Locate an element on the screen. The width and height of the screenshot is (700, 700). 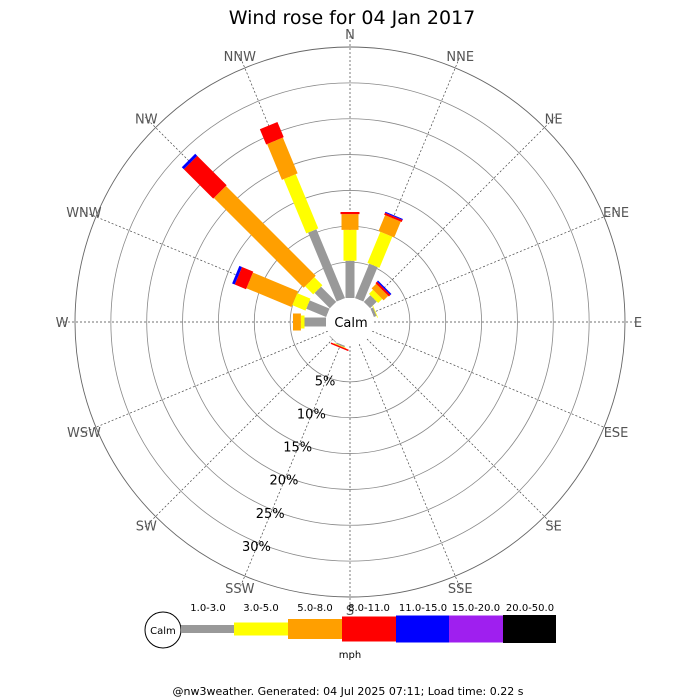
direction-label-WSW: WSW is located at coordinates (84, 433).